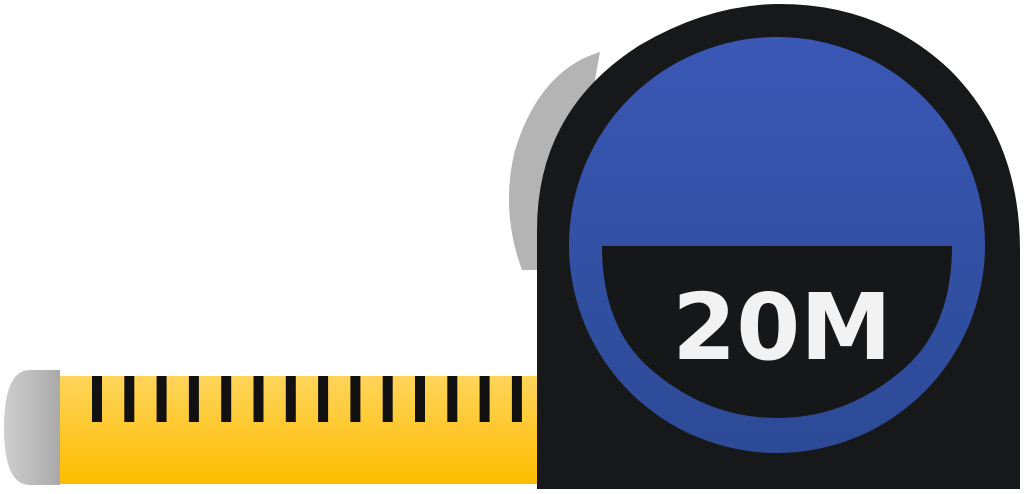 This screenshot has height=494, width=1024. Describe the element at coordinates (32, 427) in the screenshot. I see `tape-hook` at that location.